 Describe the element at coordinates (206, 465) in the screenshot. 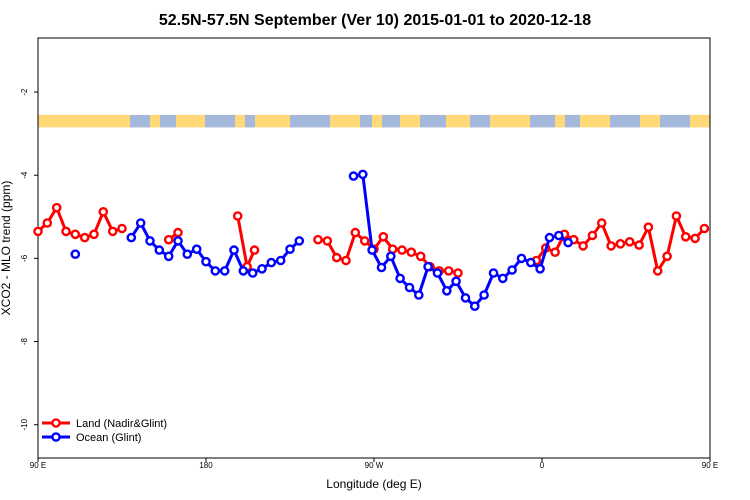

I see `x-tick-label: 180` at that location.